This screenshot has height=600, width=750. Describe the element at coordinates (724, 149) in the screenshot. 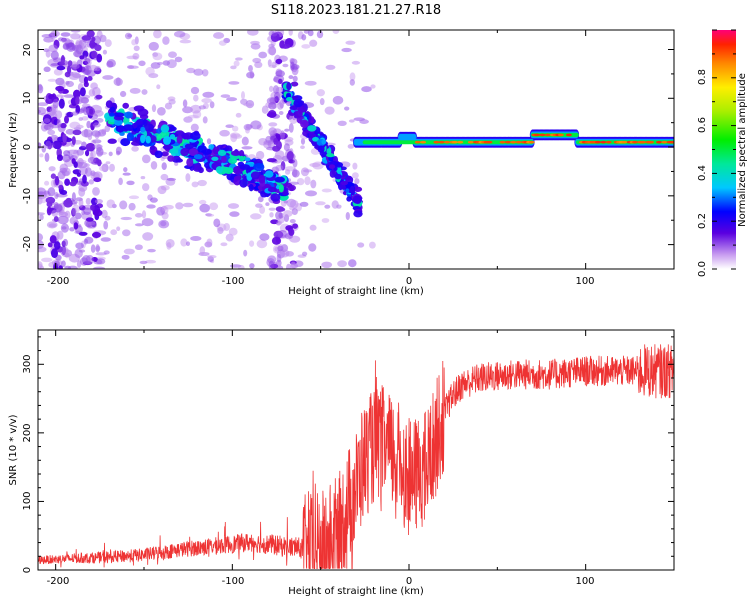

I see `colorbar-ticks` at that location.